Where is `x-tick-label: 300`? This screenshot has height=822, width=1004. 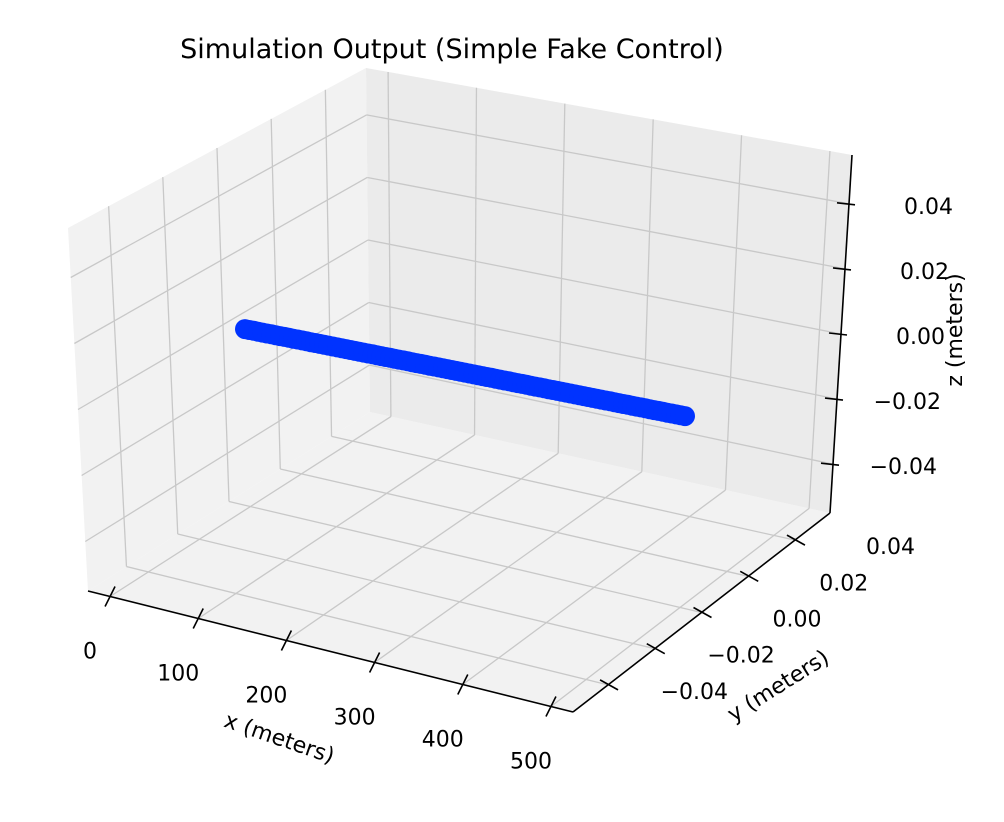 x-tick-label: 300 is located at coordinates (355, 718).